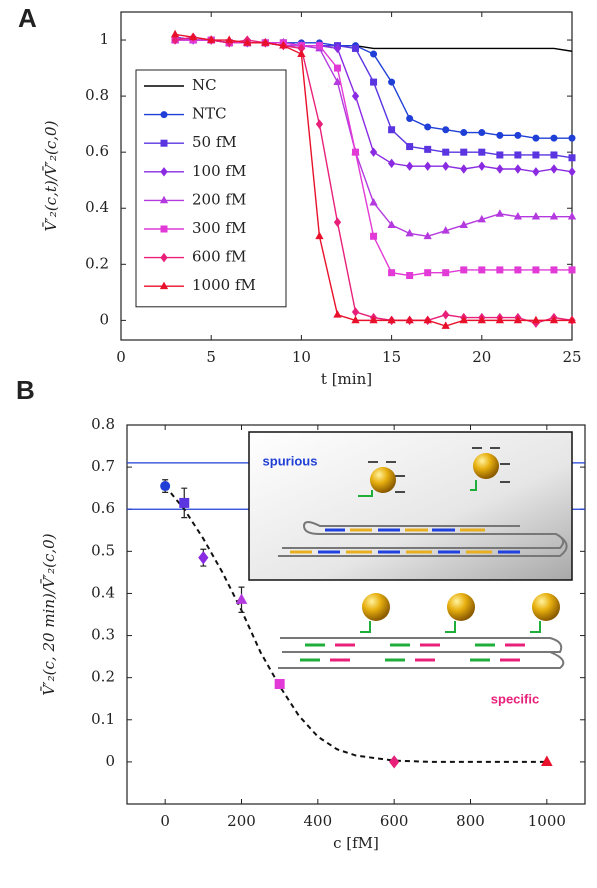  I want to click on inset-diagram, so click(410, 550).